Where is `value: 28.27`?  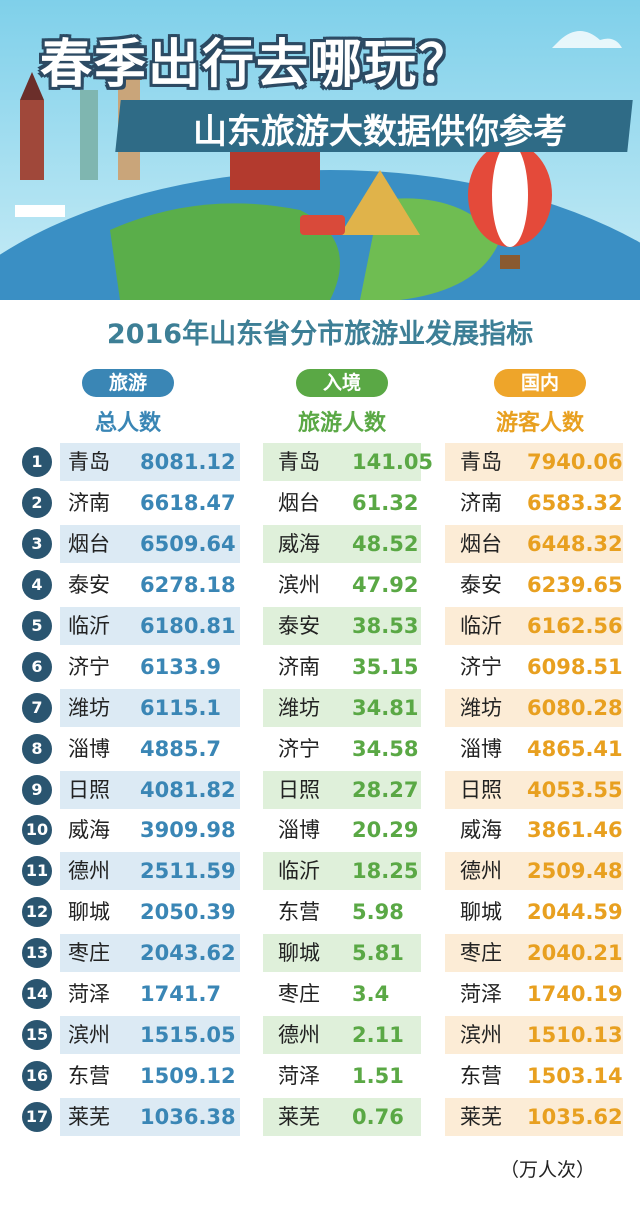 value: 28.27 is located at coordinates (385, 789).